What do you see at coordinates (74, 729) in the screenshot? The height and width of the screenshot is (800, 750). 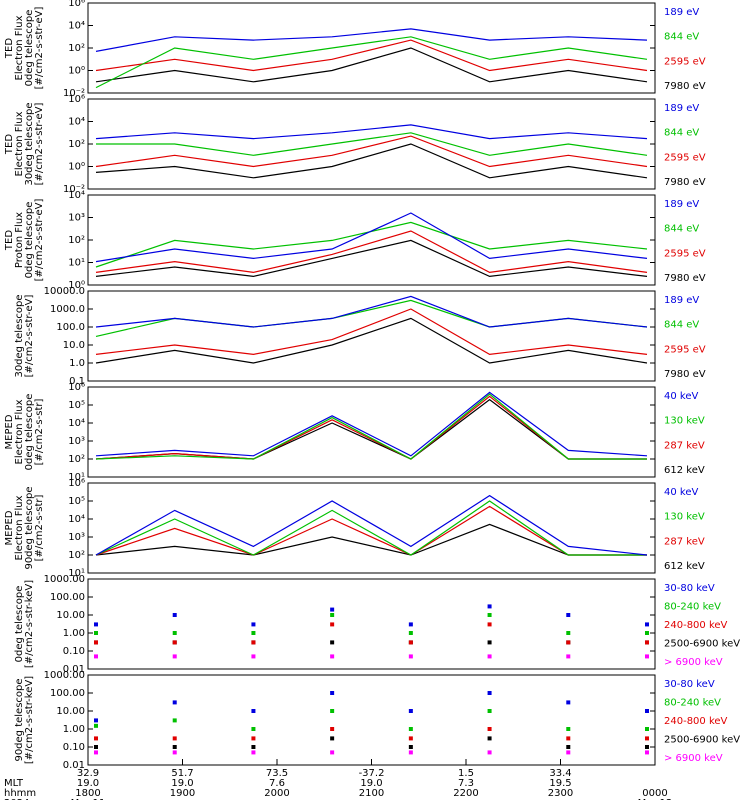 I see `y-tick-label: 1.00` at bounding box center [74, 729].